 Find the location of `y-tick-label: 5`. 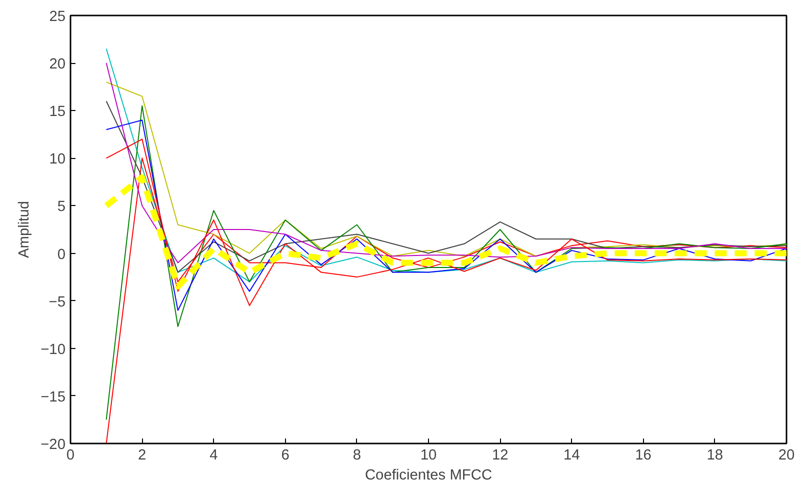

y-tick-label: 5 is located at coordinates (61, 207).